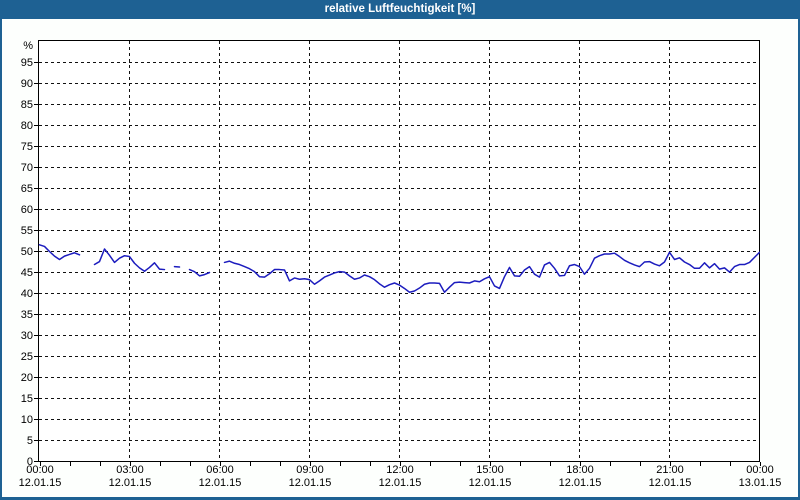 This screenshot has width=800, height=500. I want to click on window-border-right, so click(799, 259).